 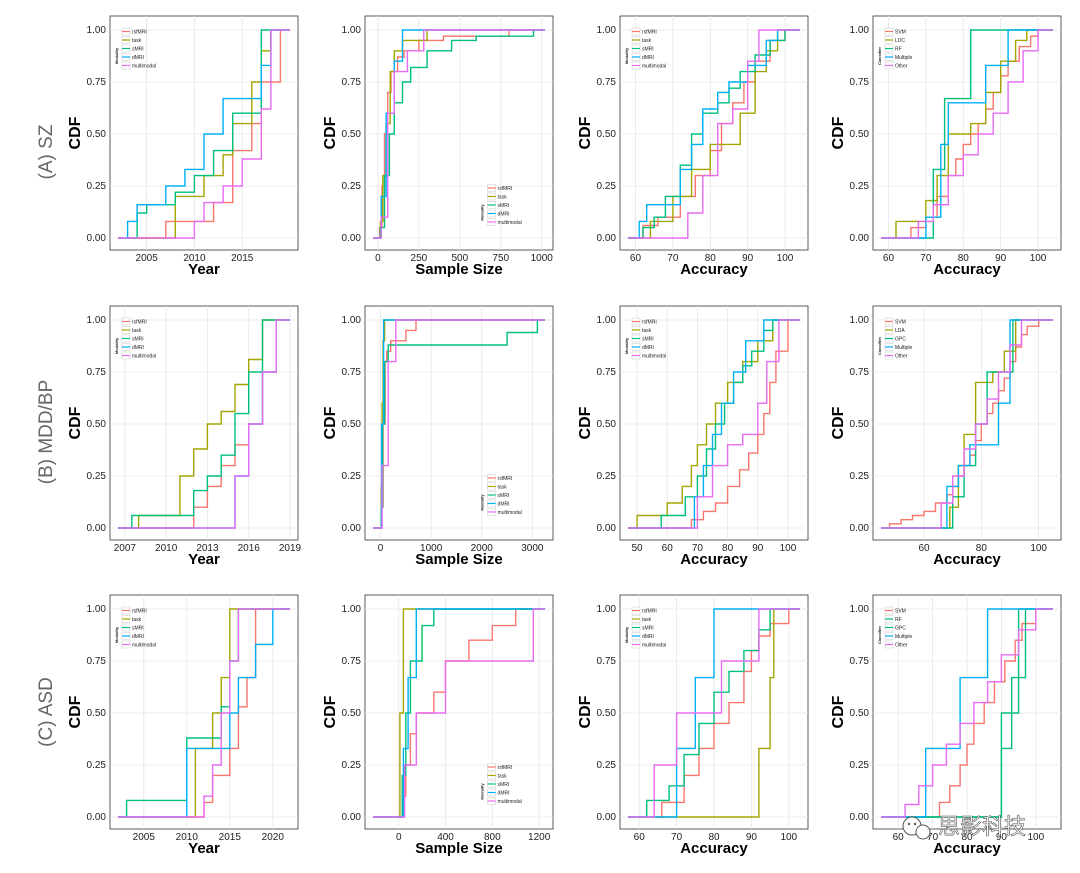 What do you see at coordinates (898, 50) in the screenshot?
I see `legend-label: RF` at bounding box center [898, 50].